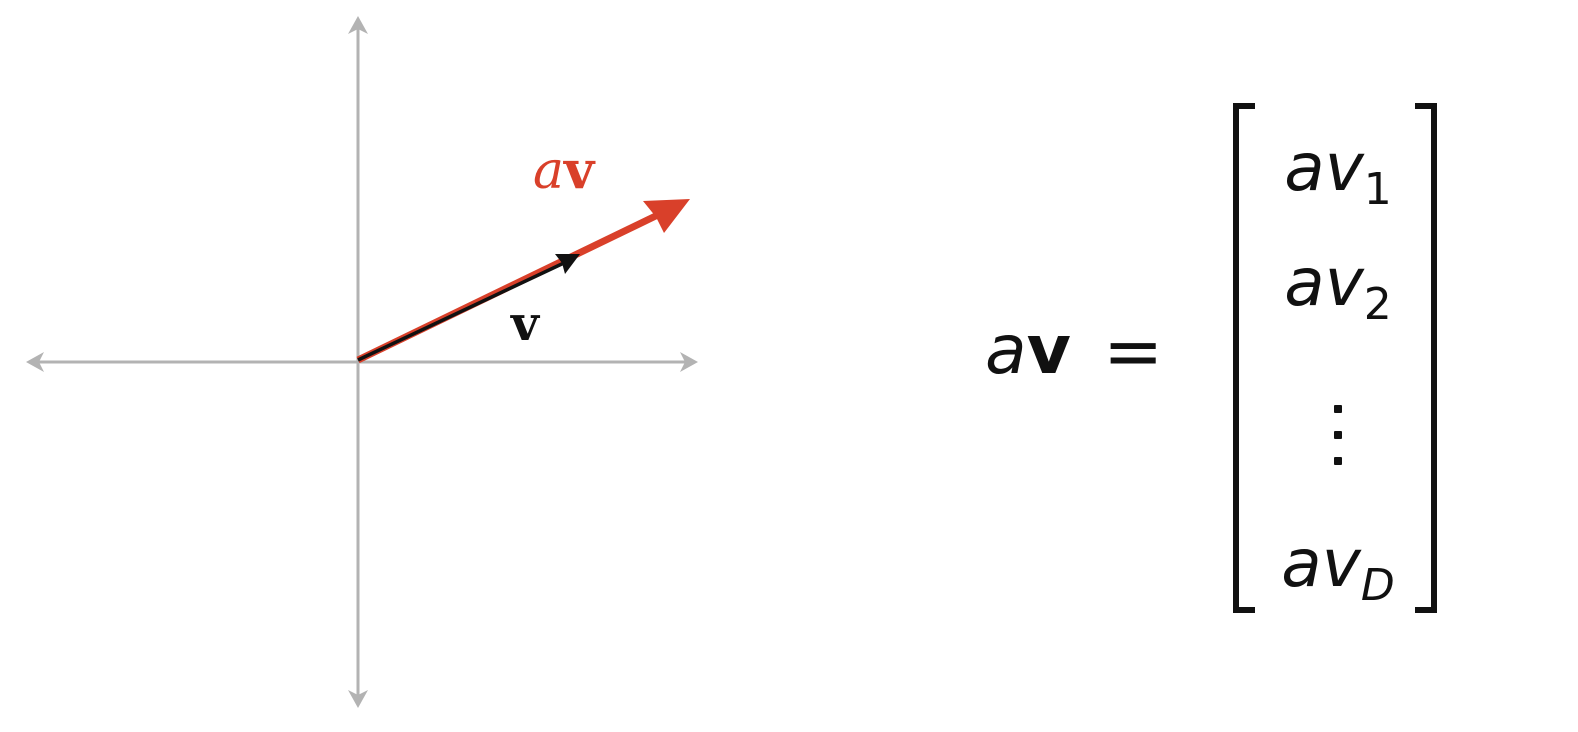  I want to click on vector-v, so click(468, 308).